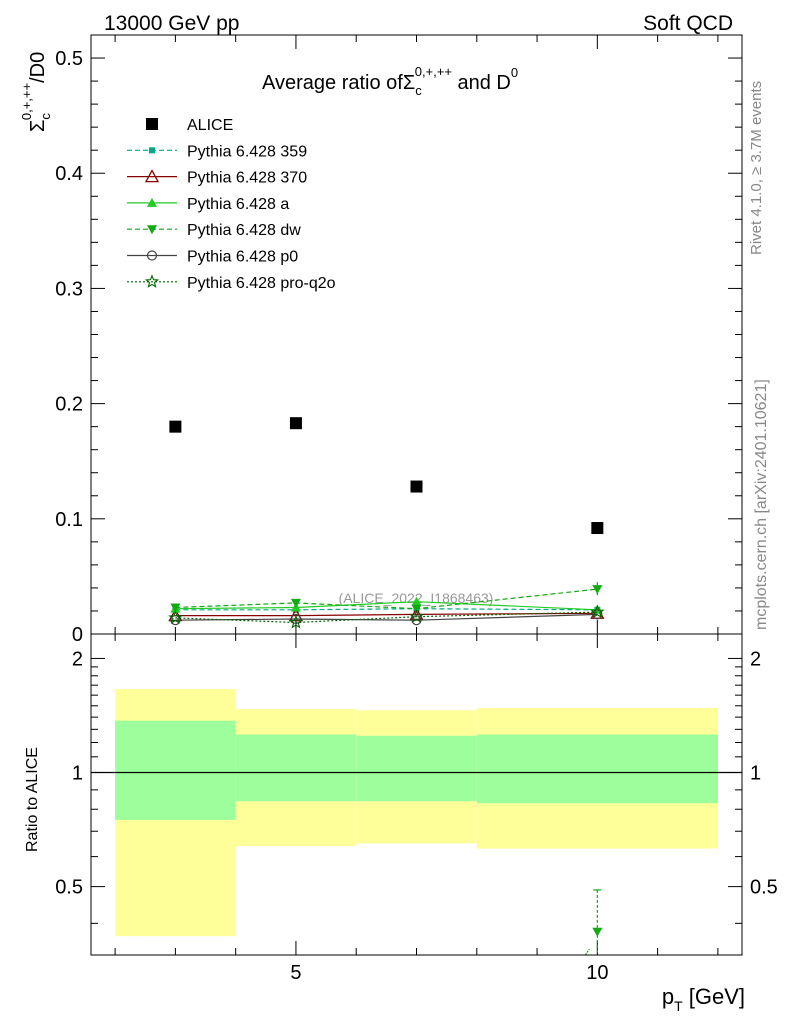  Describe the element at coordinates (77, 774) in the screenshot. I see `ratio-ytick-label-left: 1` at that location.